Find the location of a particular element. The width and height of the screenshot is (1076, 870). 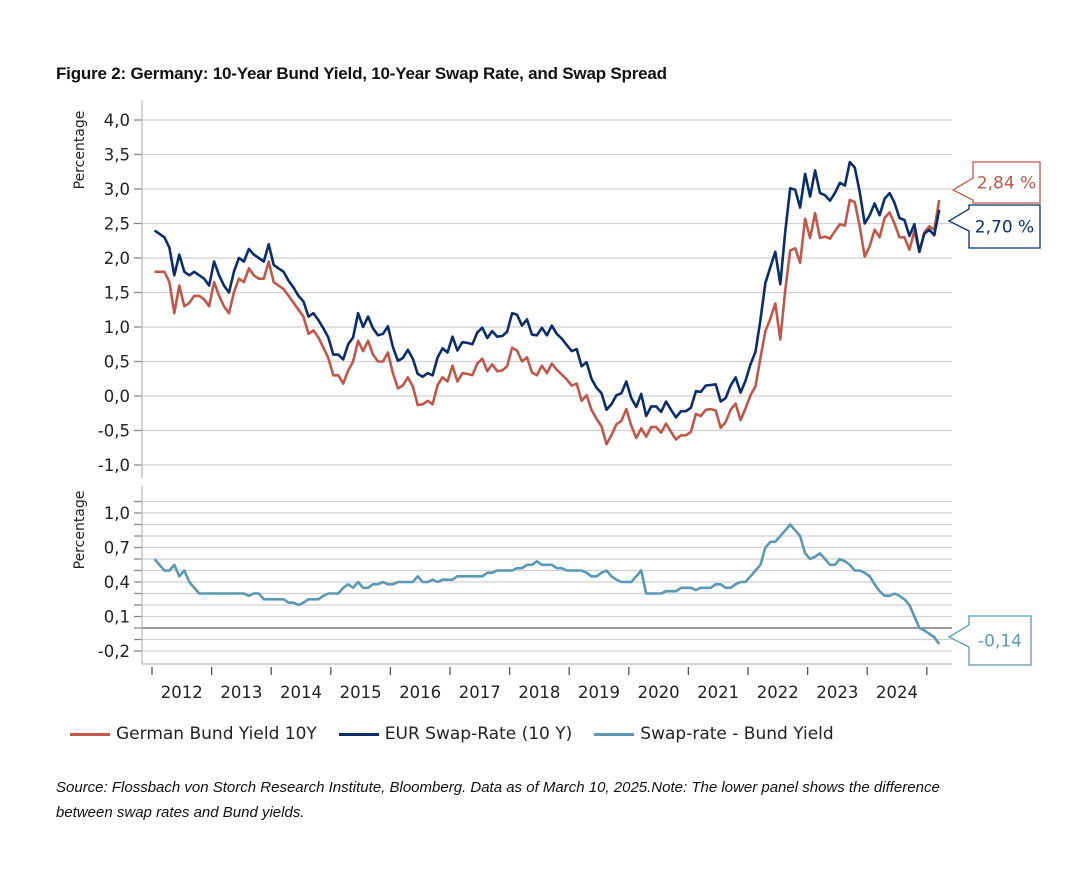

y-tick-label: 0,1 is located at coordinates (117, 617).